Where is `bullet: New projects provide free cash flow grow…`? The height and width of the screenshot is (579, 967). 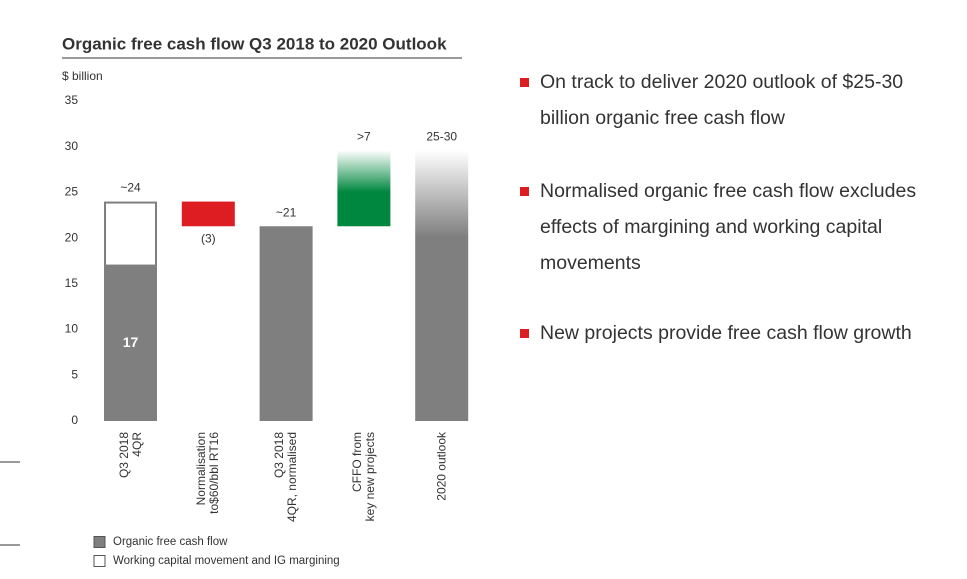
bullet: New projects provide free cash flow grow… is located at coordinates (730, 333).